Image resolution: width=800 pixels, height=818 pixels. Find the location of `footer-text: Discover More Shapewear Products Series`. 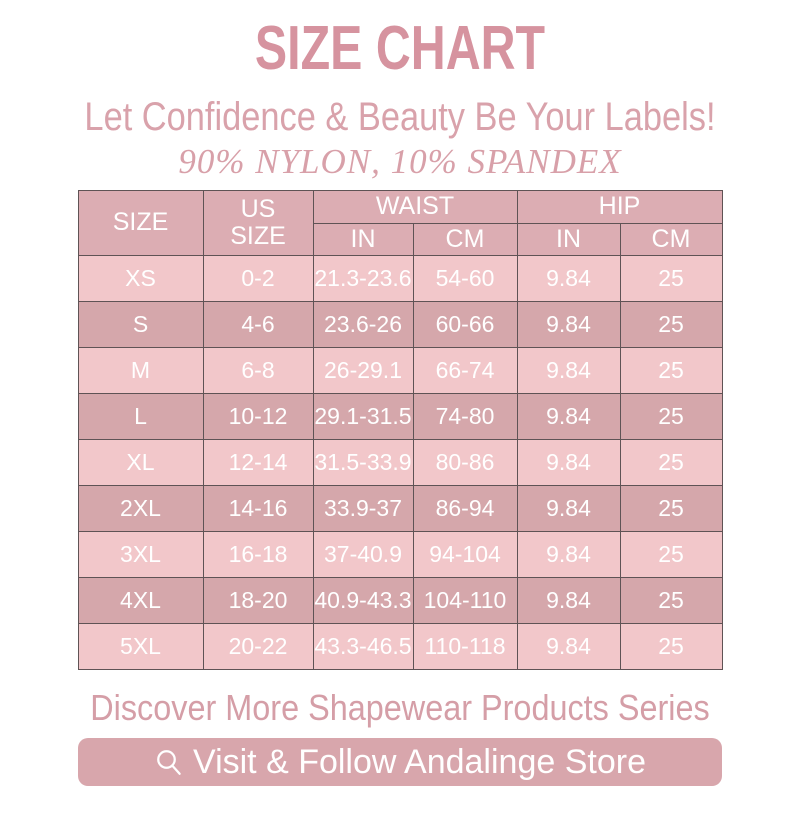

footer-text: Discover More Shapewear Products Series is located at coordinates (400, 707).